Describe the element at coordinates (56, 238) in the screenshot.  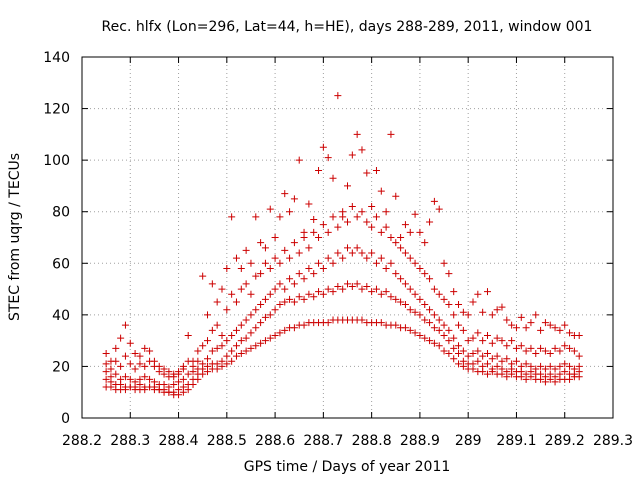
I see `y-tick-labels: 0 20 40 60 80 100 120 140` at that location.